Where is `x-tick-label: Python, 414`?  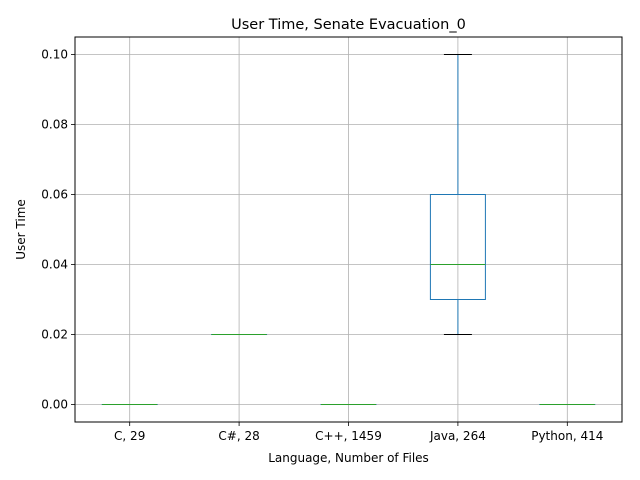
x-tick-label: Python, 414 is located at coordinates (567, 436).